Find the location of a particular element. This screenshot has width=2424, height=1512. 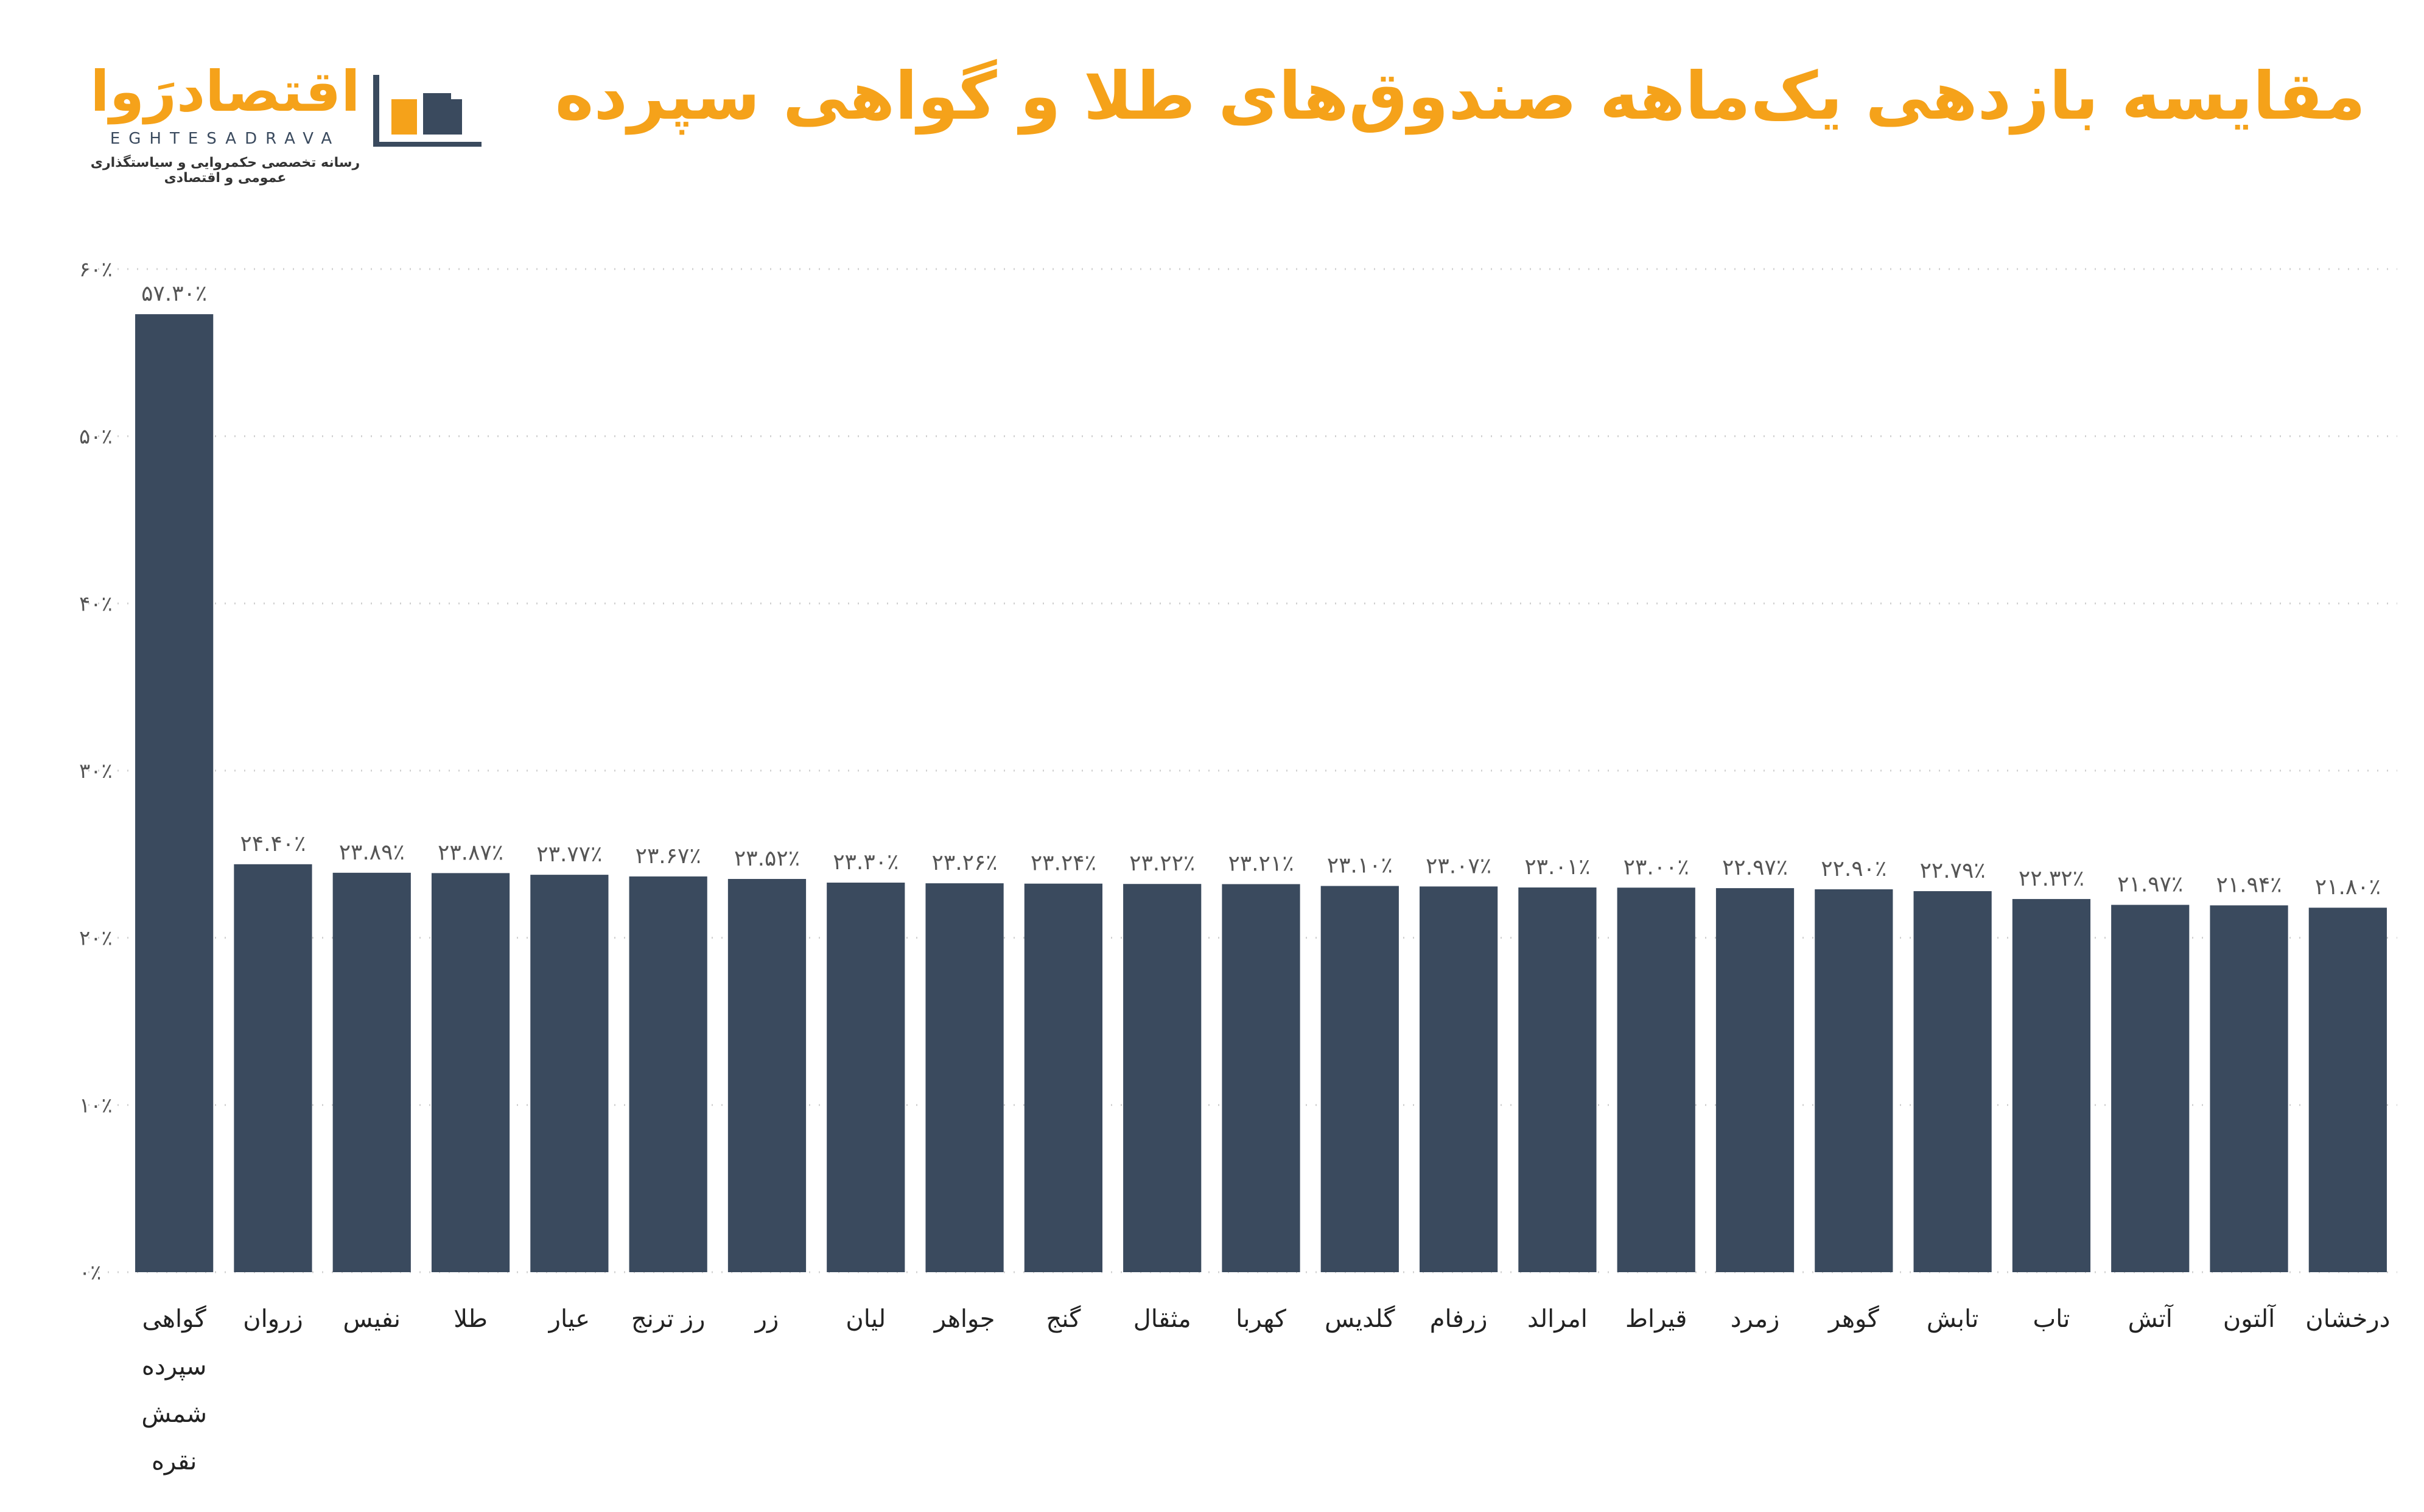

data-label: ۲۳.۰۷٪ is located at coordinates (1458, 865).